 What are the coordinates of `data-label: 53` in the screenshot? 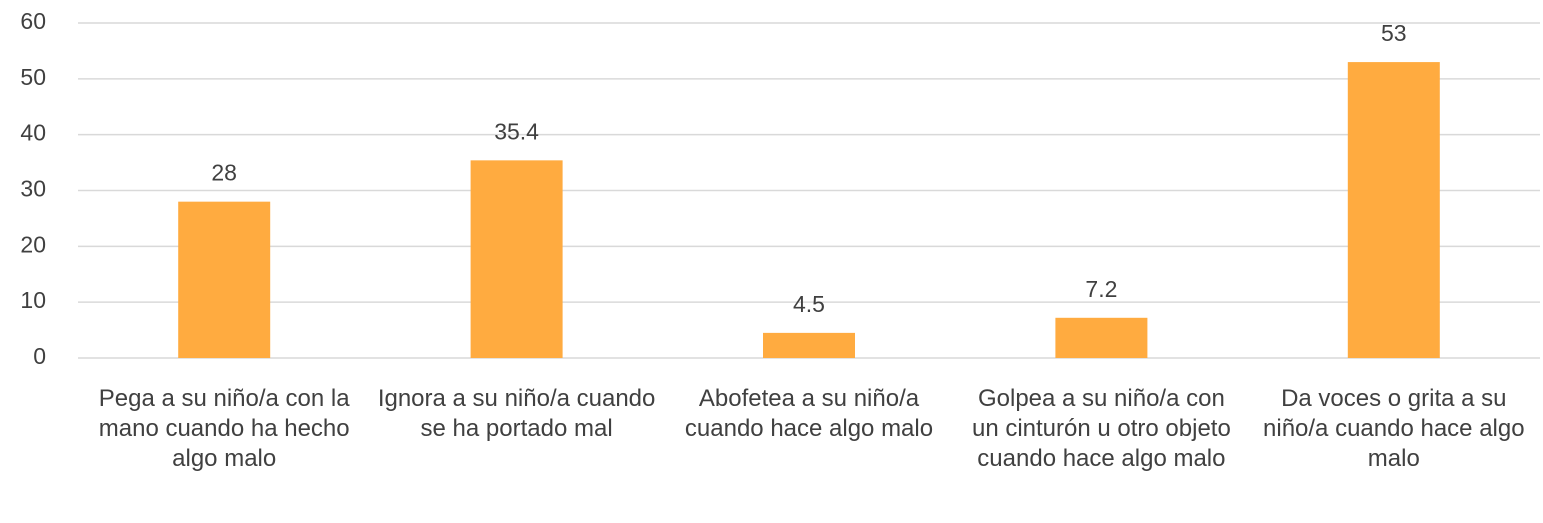 It's located at (1394, 33).